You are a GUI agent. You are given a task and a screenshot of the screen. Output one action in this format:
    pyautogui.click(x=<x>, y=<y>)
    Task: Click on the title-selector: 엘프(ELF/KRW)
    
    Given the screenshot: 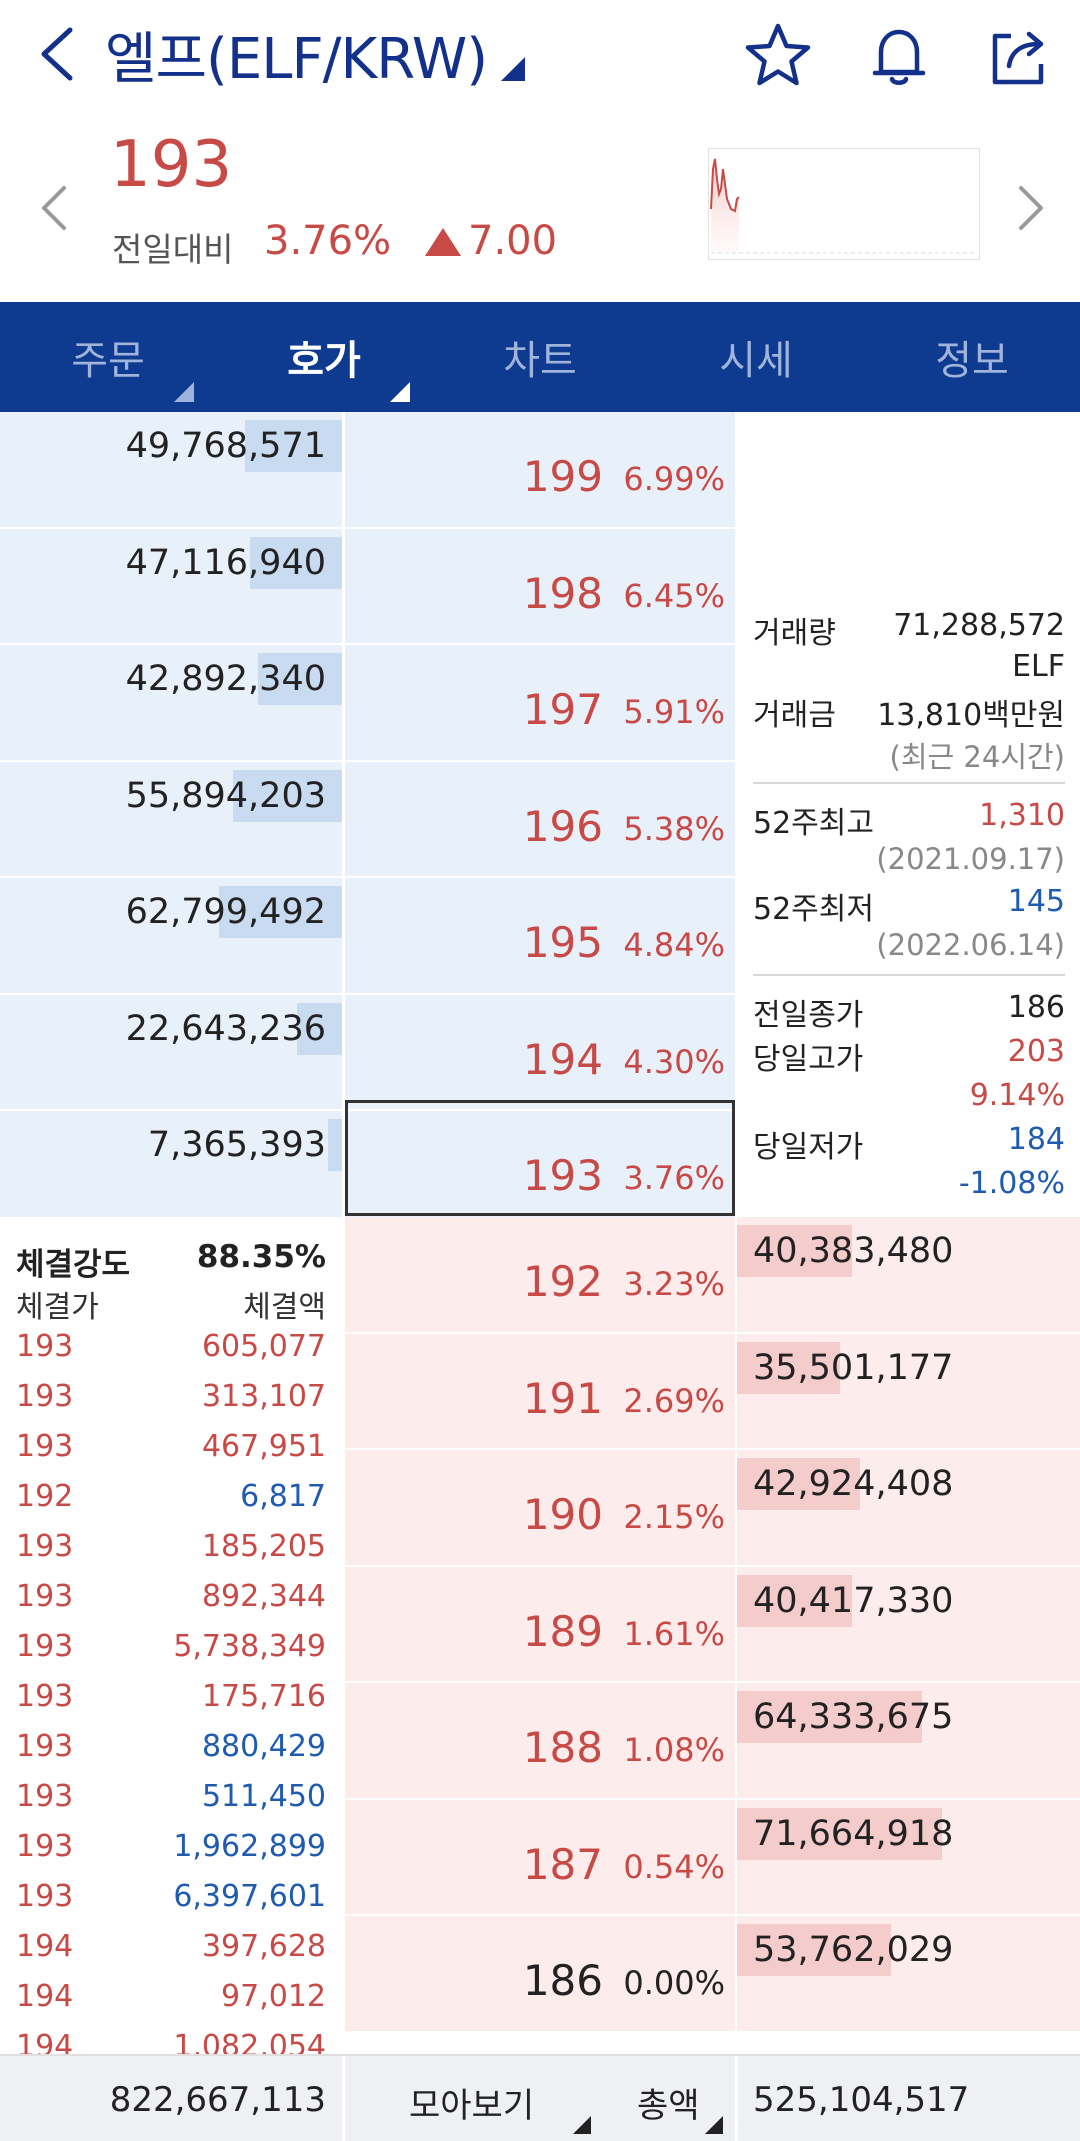 What is the action you would take?
    pyautogui.click(x=315, y=55)
    